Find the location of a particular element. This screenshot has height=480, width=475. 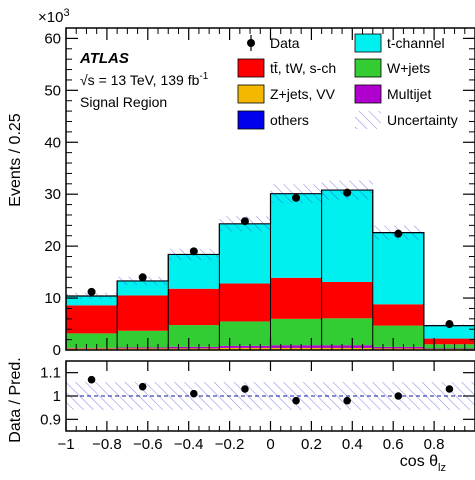

x-tick-label: 0.6 is located at coordinates (393, 444).